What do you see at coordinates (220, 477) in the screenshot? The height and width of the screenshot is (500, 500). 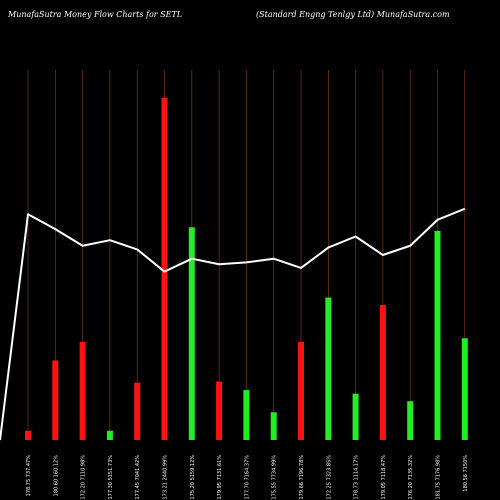 I see `x-tick-label: 179.95 7131.61%` at bounding box center [220, 477].